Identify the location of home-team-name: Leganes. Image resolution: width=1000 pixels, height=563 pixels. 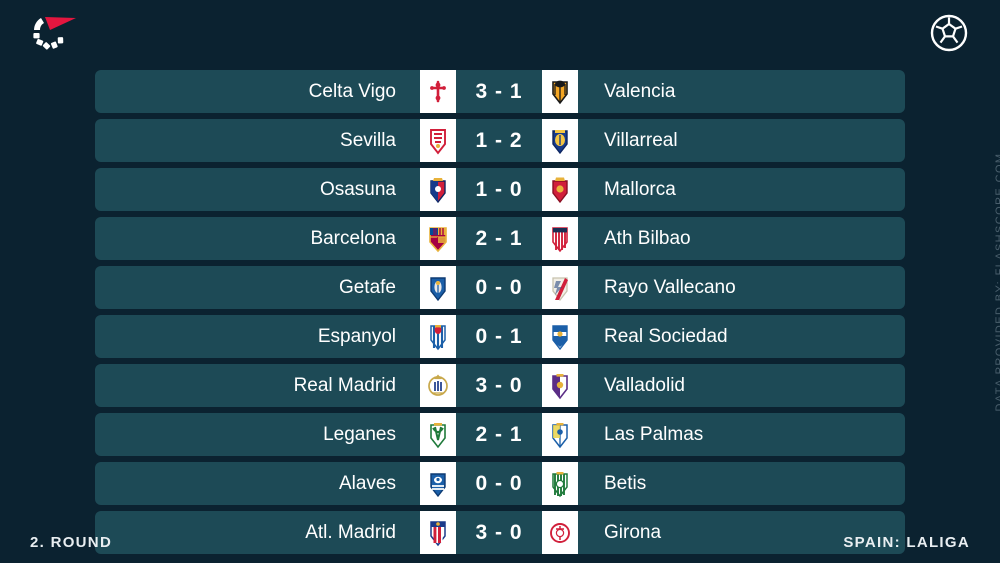
(359, 434).